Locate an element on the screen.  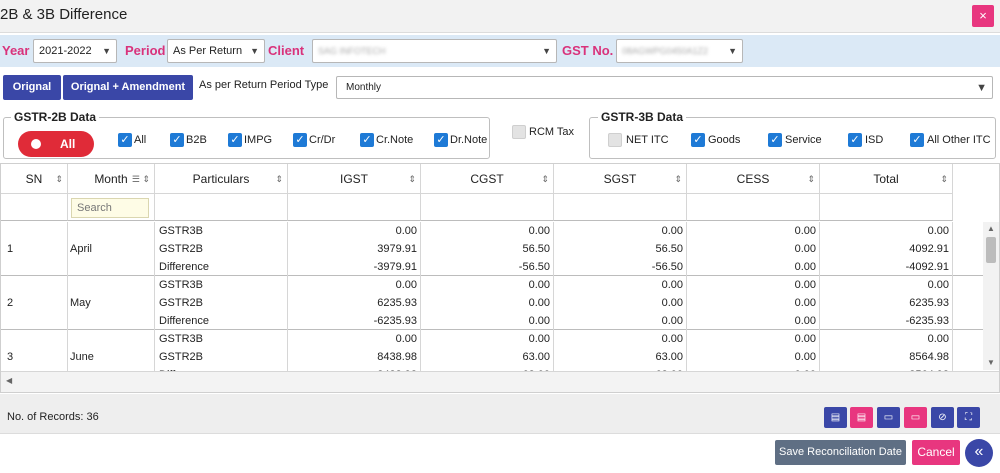
client-select: SAG INFOTECH ▼ is located at coordinates (434, 51).